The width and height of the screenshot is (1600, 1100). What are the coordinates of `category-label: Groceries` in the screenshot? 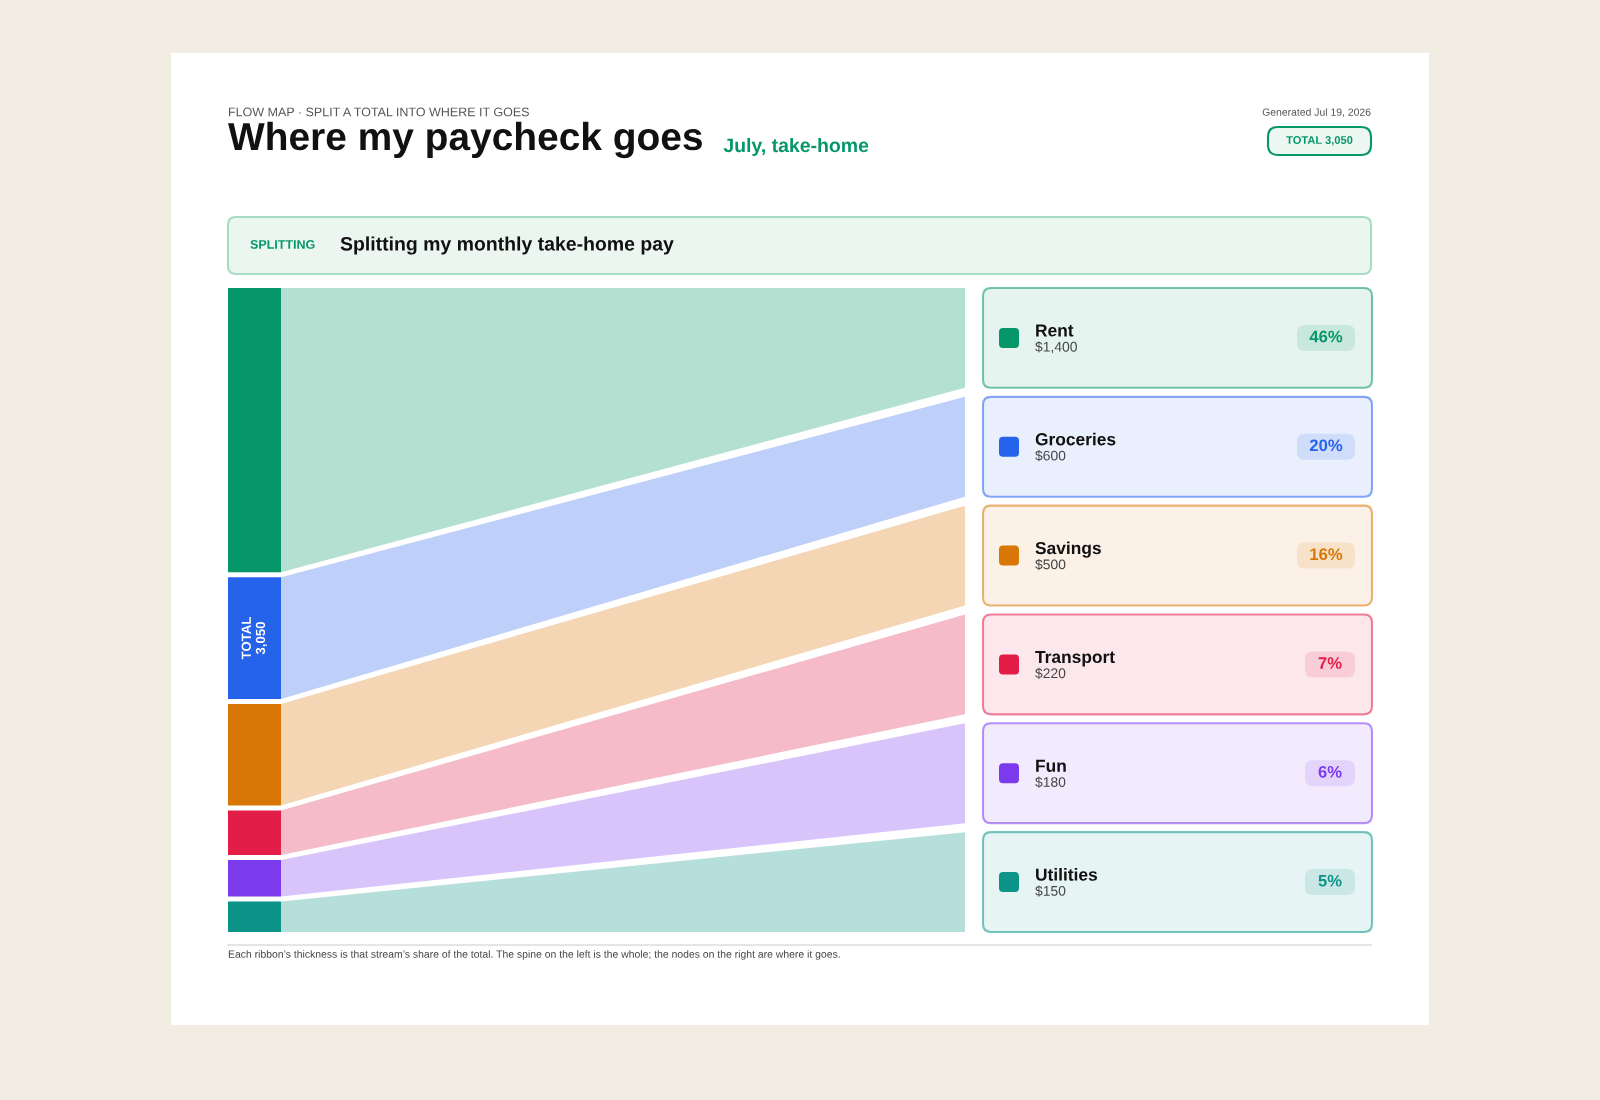 It's located at (1075, 439).